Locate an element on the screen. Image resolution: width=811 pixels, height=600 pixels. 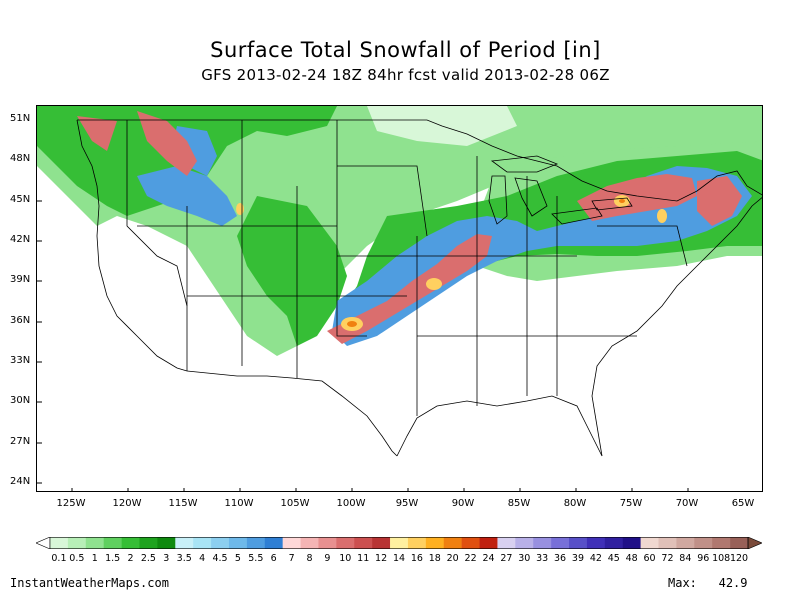
lat-label-45n: 45N is located at coordinates (20, 199).